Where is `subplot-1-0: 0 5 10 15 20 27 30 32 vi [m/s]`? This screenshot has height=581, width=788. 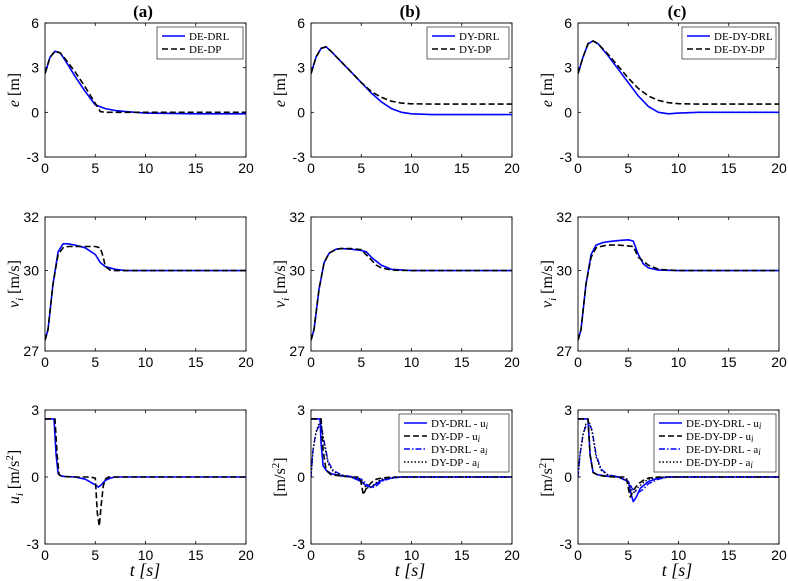
subplot-1-0: 0 5 10 15 20 27 30 32 vi [m/s] is located at coordinates (130, 289).